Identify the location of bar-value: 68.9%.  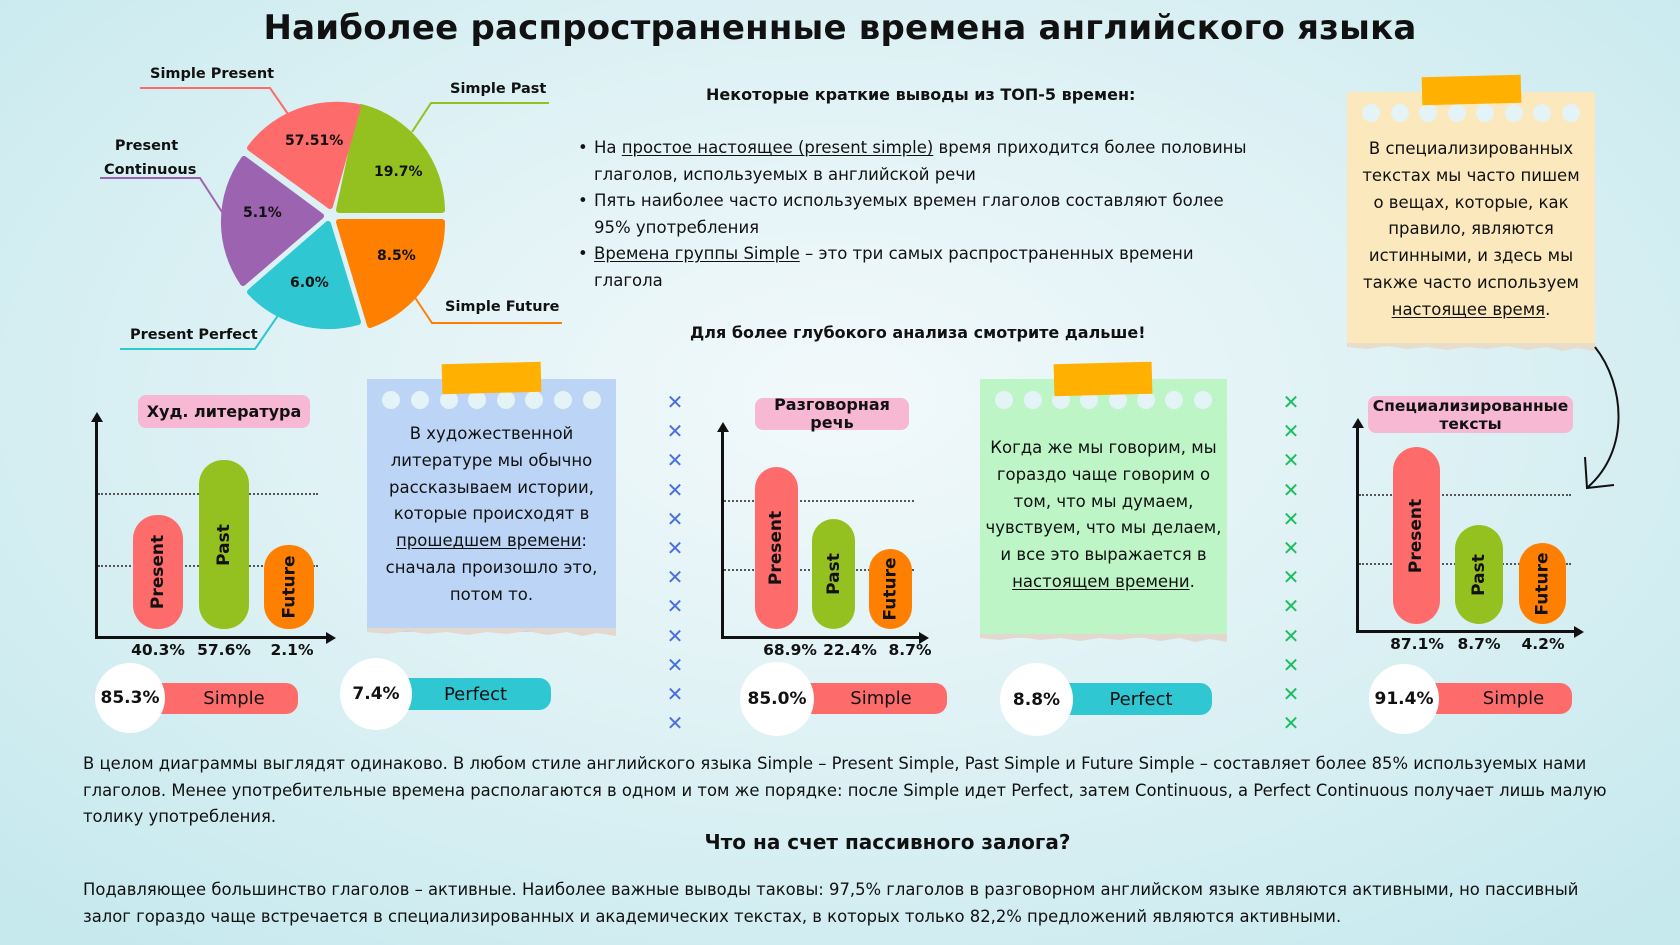
(790, 650).